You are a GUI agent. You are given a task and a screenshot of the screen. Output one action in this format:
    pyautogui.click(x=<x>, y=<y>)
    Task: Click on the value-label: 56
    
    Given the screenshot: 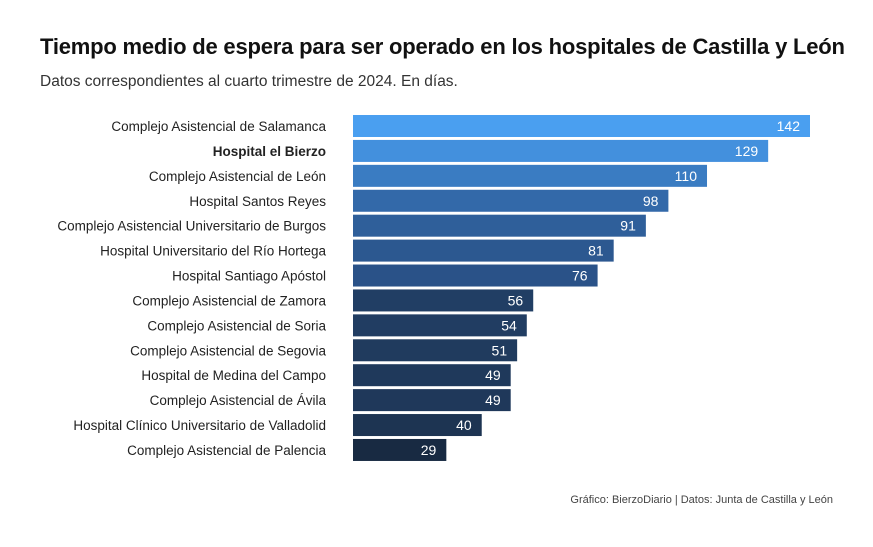 What is the action you would take?
    pyautogui.click(x=516, y=300)
    